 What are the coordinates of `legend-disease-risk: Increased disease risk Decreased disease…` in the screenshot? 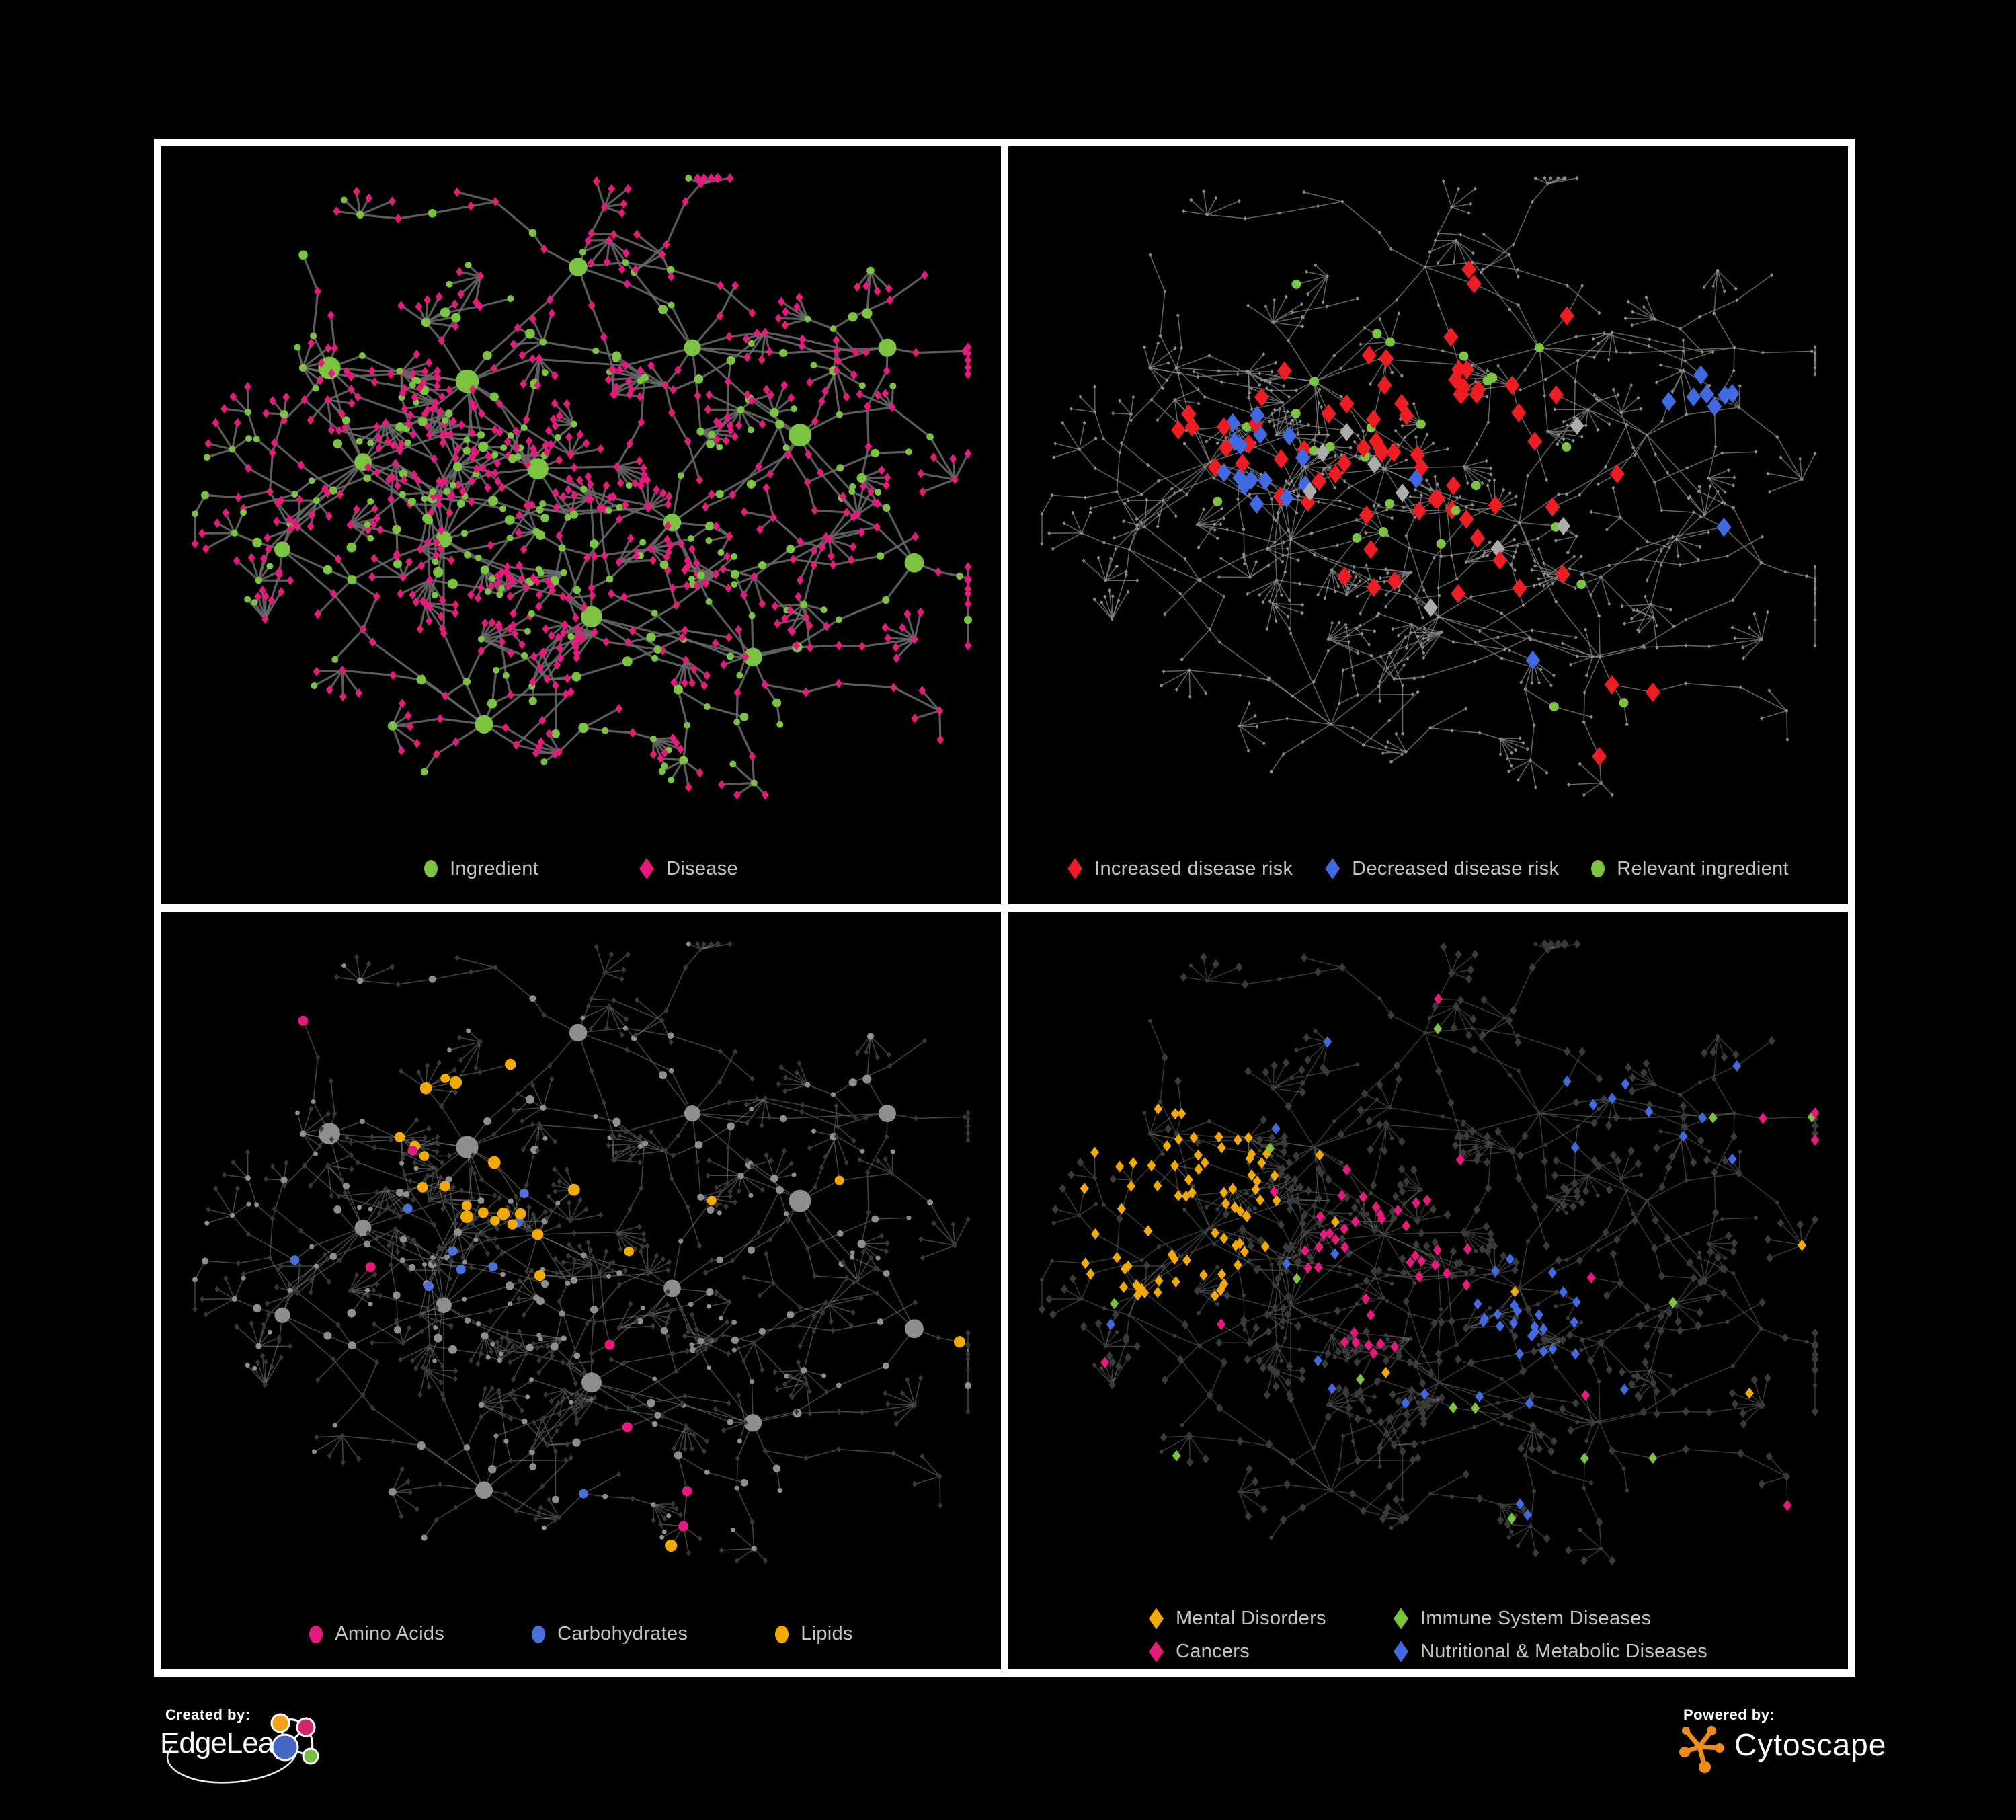 It's located at (1428, 869).